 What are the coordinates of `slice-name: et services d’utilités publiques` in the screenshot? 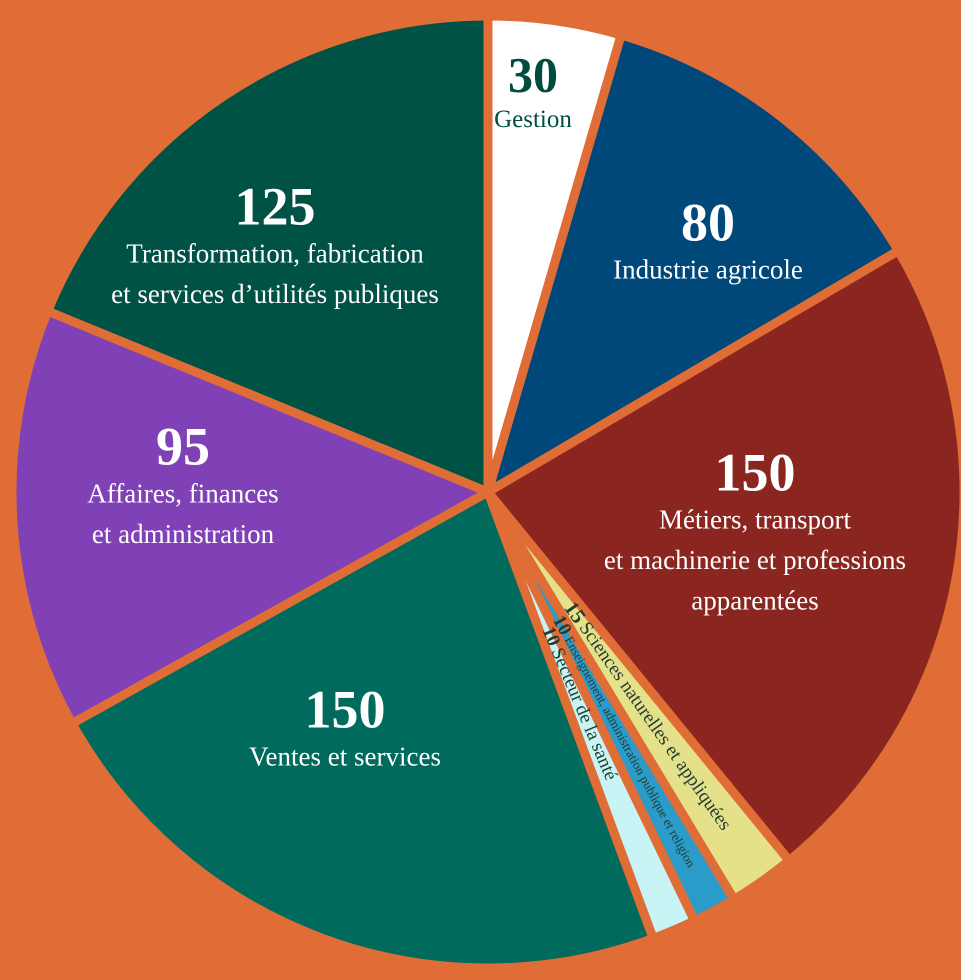 It's located at (275, 294).